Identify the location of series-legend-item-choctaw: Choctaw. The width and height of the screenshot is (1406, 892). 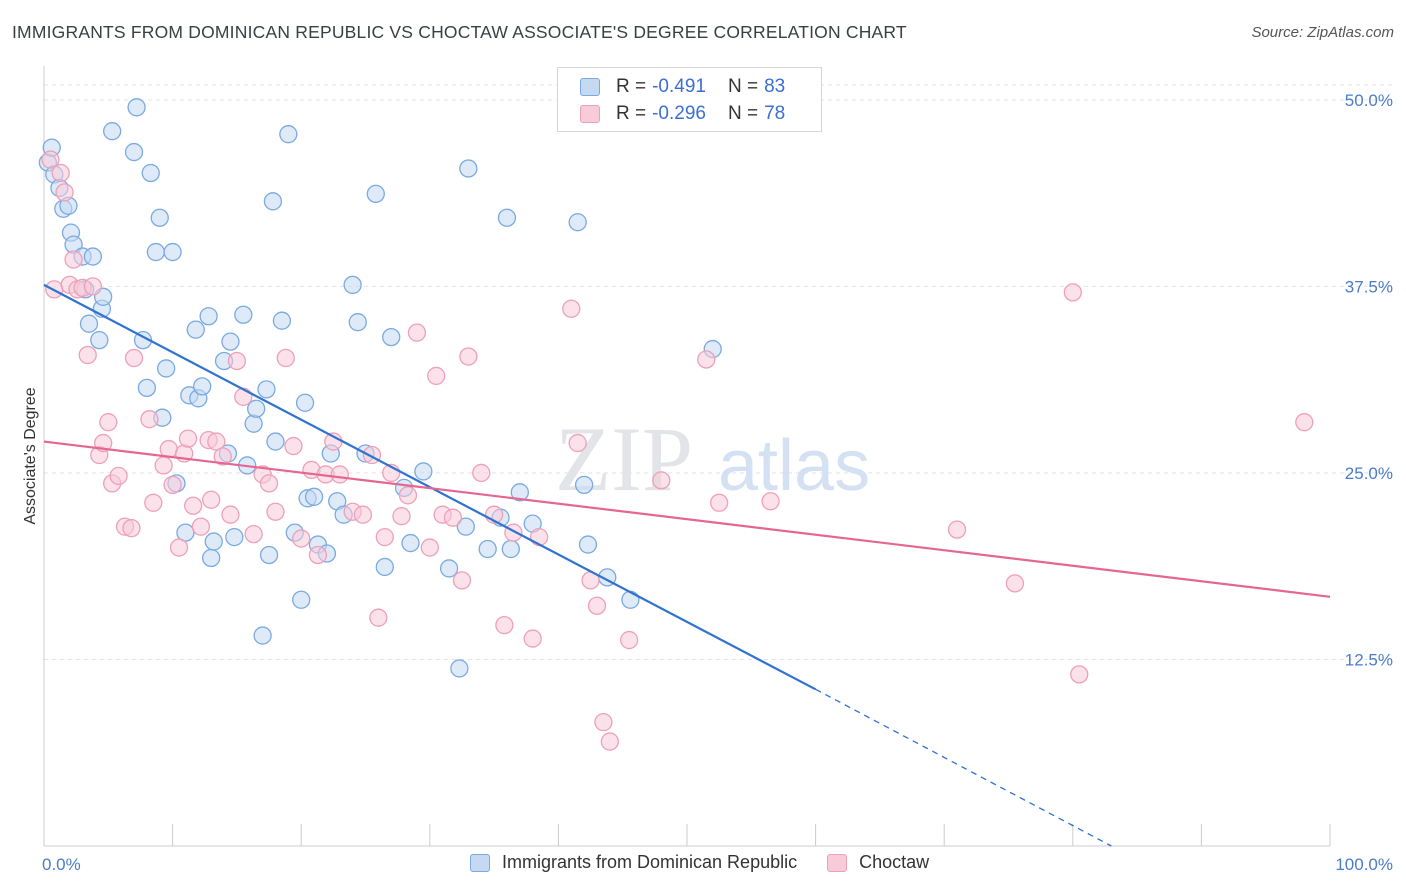
(878, 862).